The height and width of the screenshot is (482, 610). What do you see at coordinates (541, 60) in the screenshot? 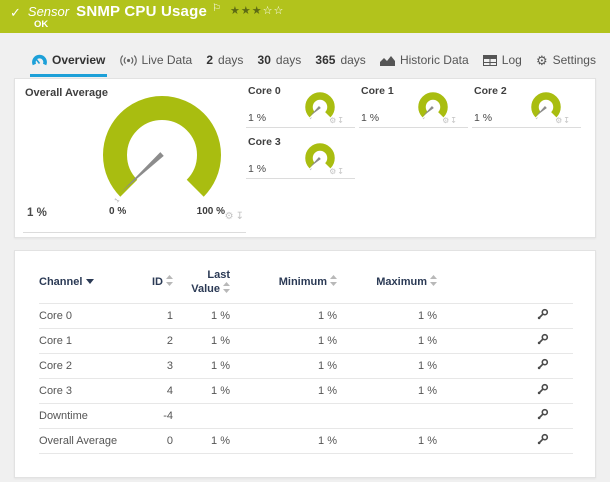
I see `gear-icon: ⚙` at bounding box center [541, 60].